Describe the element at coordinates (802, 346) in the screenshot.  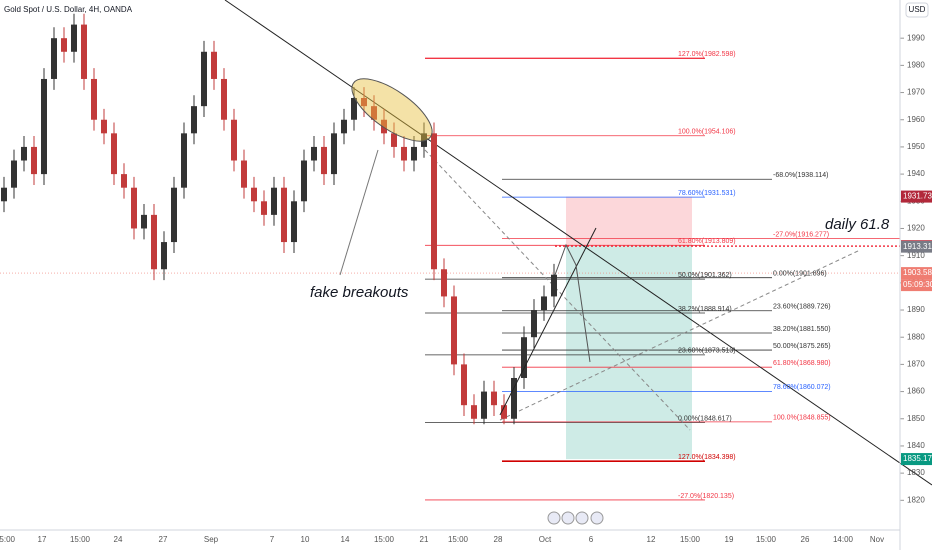
I see `fib-label: 50.00%(1875.265)` at that location.